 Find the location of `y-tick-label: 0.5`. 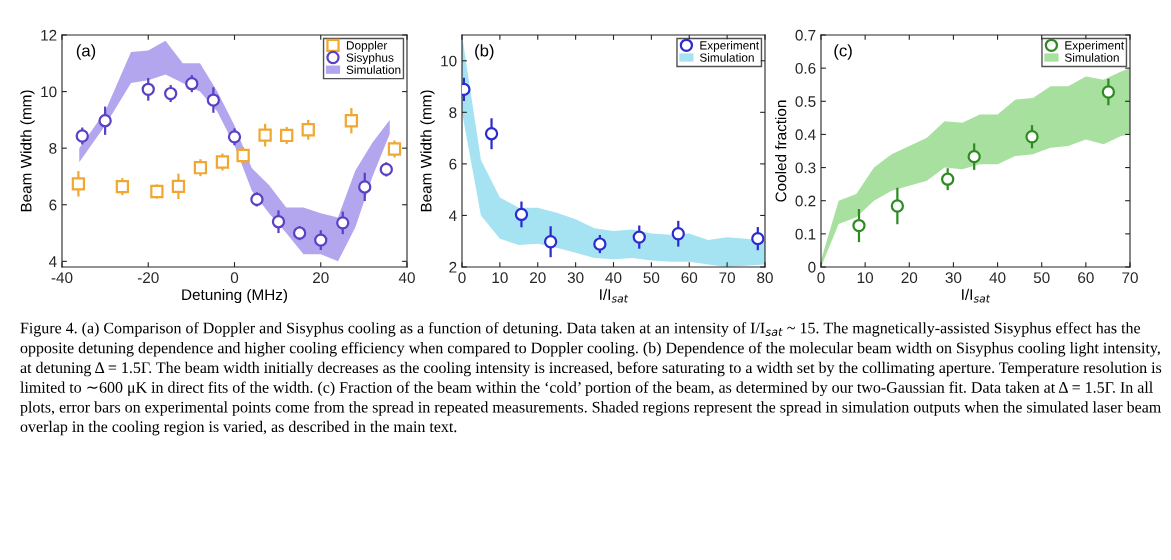

y-tick-label: 0.5 is located at coordinates (805, 101).